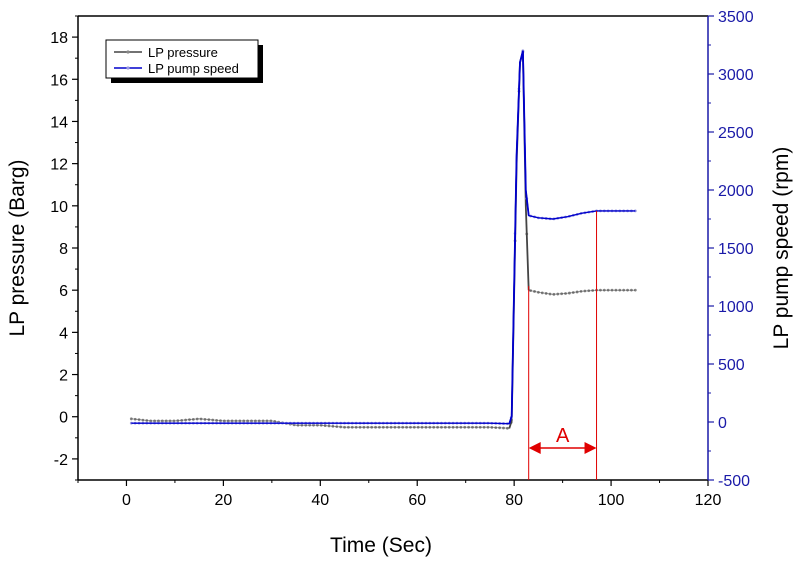 The width and height of the screenshot is (800, 565). Describe the element at coordinates (736, 191) in the screenshot. I see `y-right-tick-label: 2000` at that location.